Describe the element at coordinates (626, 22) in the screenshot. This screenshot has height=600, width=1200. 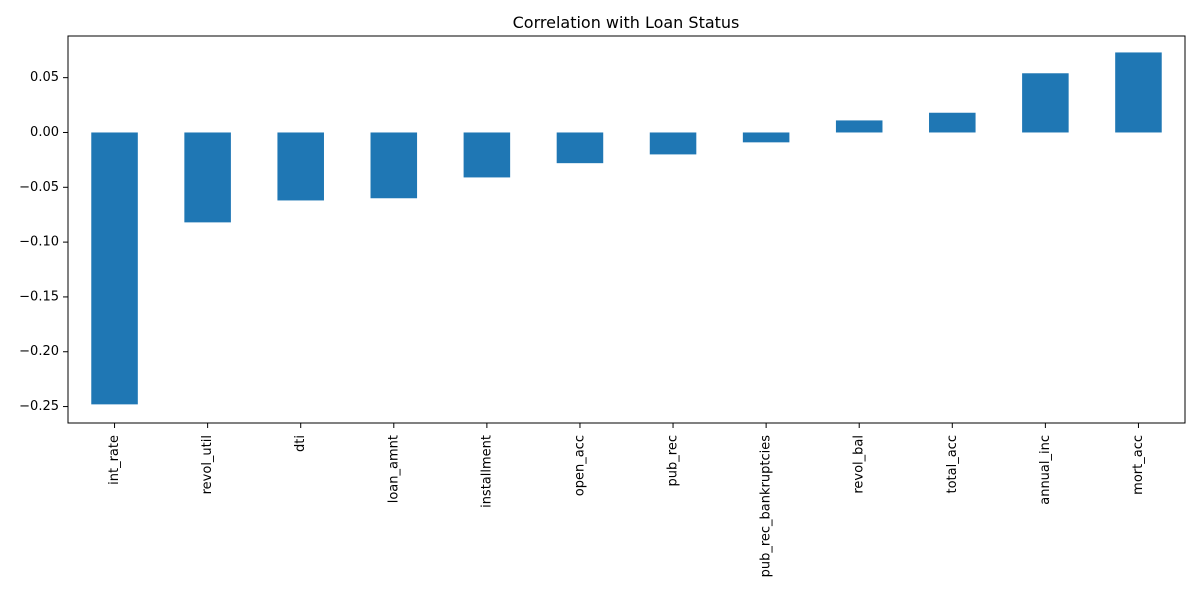
I see `chart-title: Correlation with Loan Status` at that location.